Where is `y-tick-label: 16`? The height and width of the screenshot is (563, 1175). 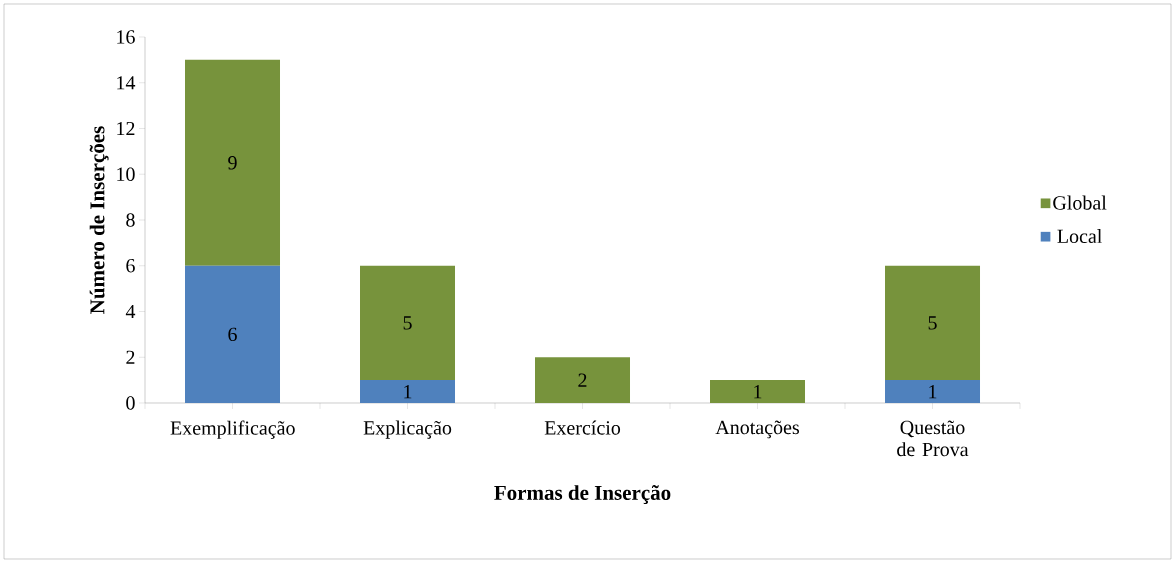 y-tick-label: 16 is located at coordinates (126, 37).